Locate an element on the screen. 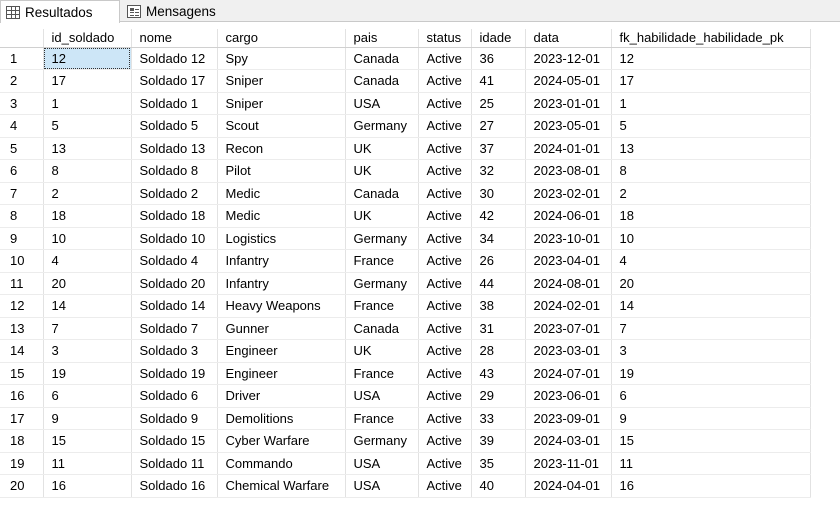  row-number: 19 is located at coordinates (22, 463).